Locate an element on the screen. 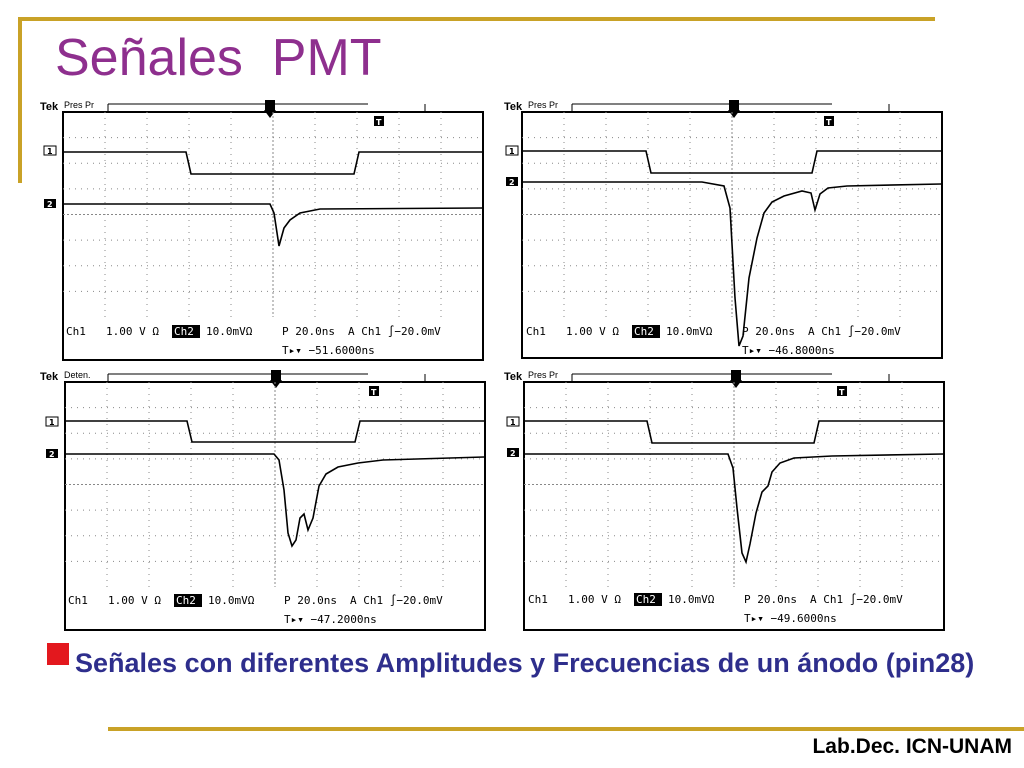 The width and height of the screenshot is (1024, 768). slide-footer: Lab.Dec. ICN-UNAM is located at coordinates (912, 746).